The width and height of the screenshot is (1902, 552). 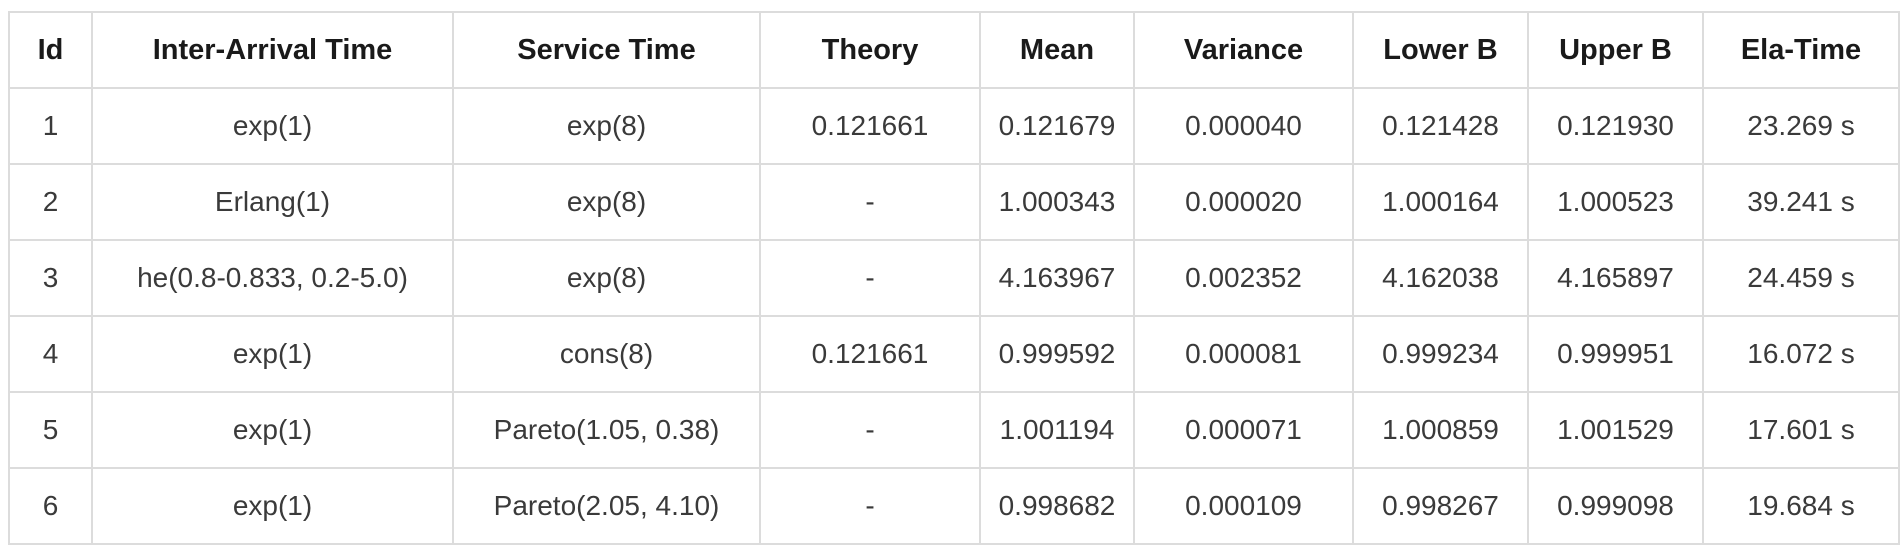 What do you see at coordinates (606, 354) in the screenshot?
I see `cell-service-time: cons(8)` at bounding box center [606, 354].